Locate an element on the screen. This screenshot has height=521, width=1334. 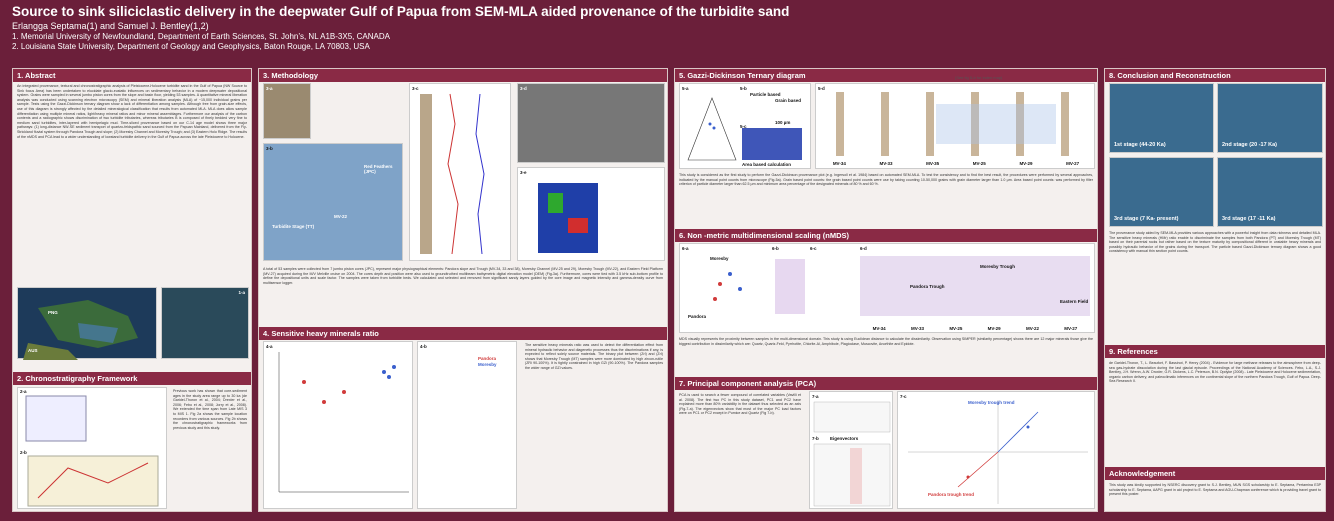
ternary-graphic is located at coordinates (744, 129).